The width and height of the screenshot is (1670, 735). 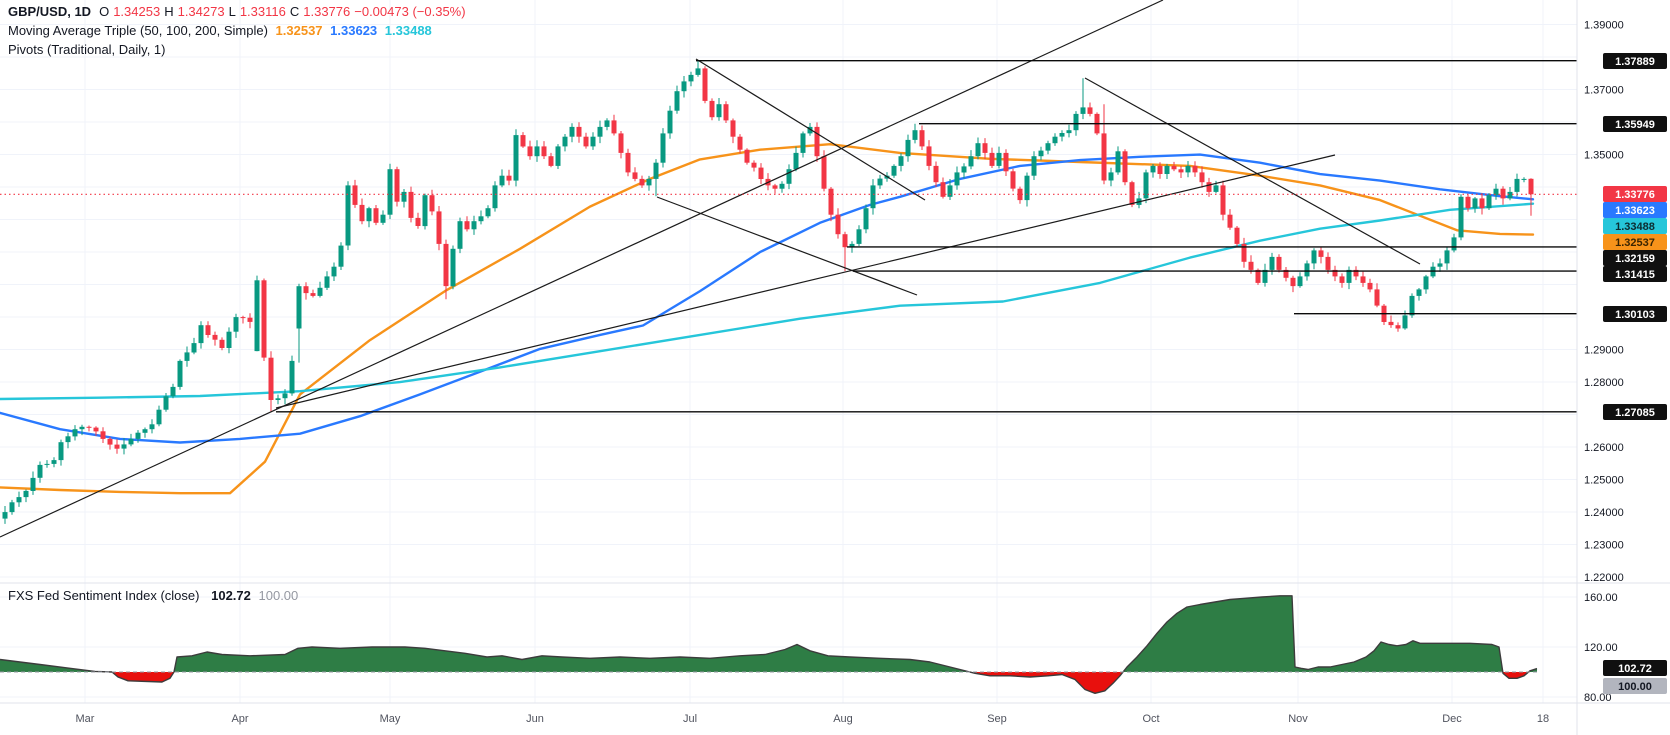 I want to click on close-label: C, so click(x=294, y=11).